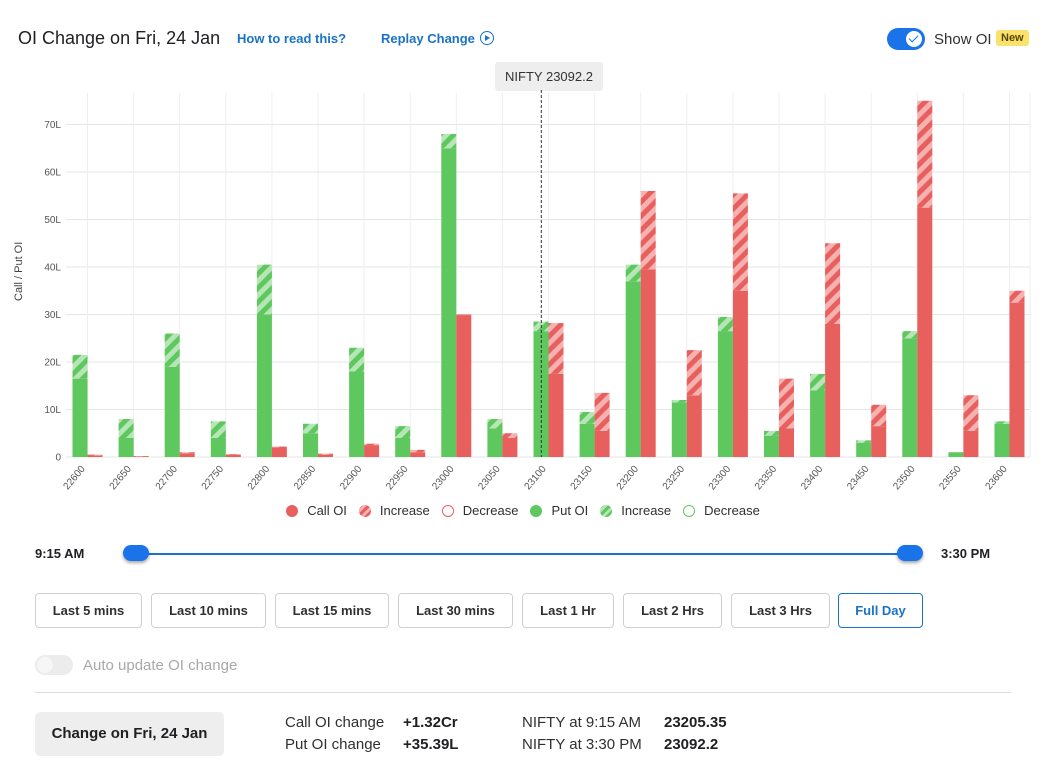 Image resolution: width=1046 pixels, height=768 pixels. Describe the element at coordinates (780, 610) in the screenshot. I see `range-last-3-hrs-button: Last 3 Hrs` at that location.